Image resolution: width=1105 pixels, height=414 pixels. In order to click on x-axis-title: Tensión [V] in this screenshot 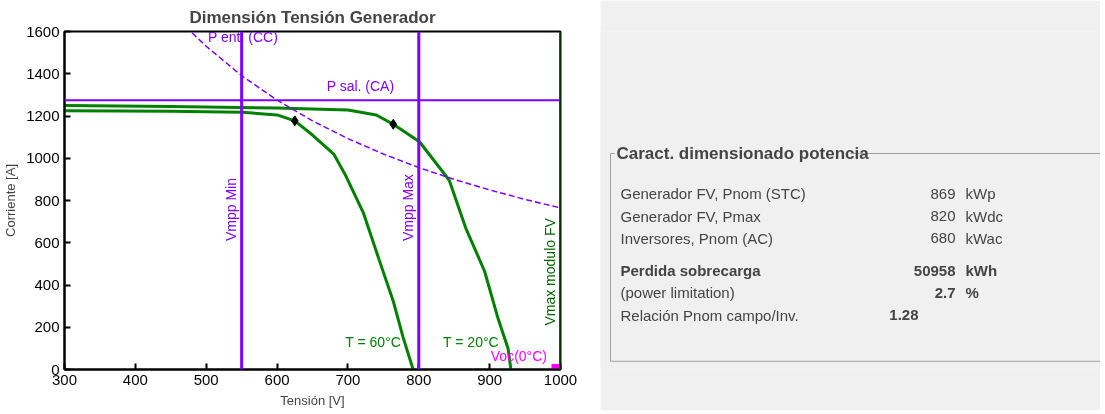, I will do `click(312, 400)`.